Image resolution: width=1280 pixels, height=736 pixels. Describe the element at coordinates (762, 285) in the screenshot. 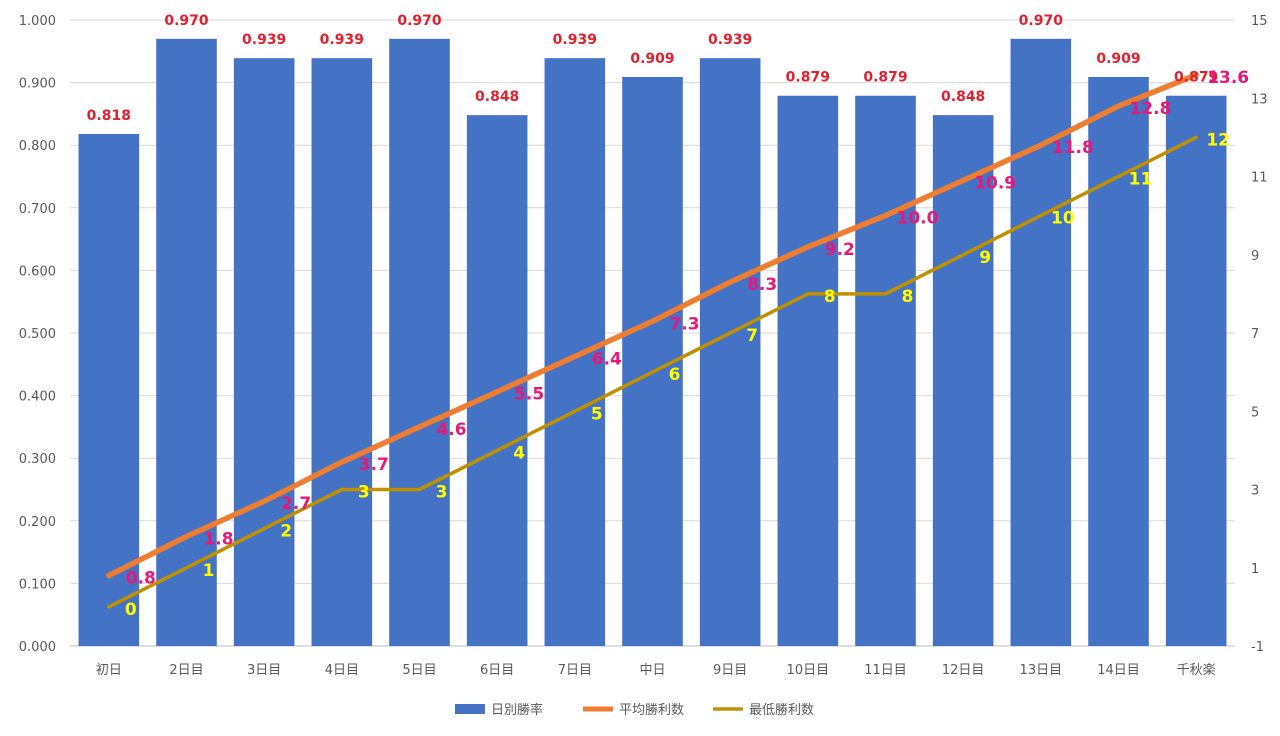

I see `avg-data-label: 8.3` at that location.